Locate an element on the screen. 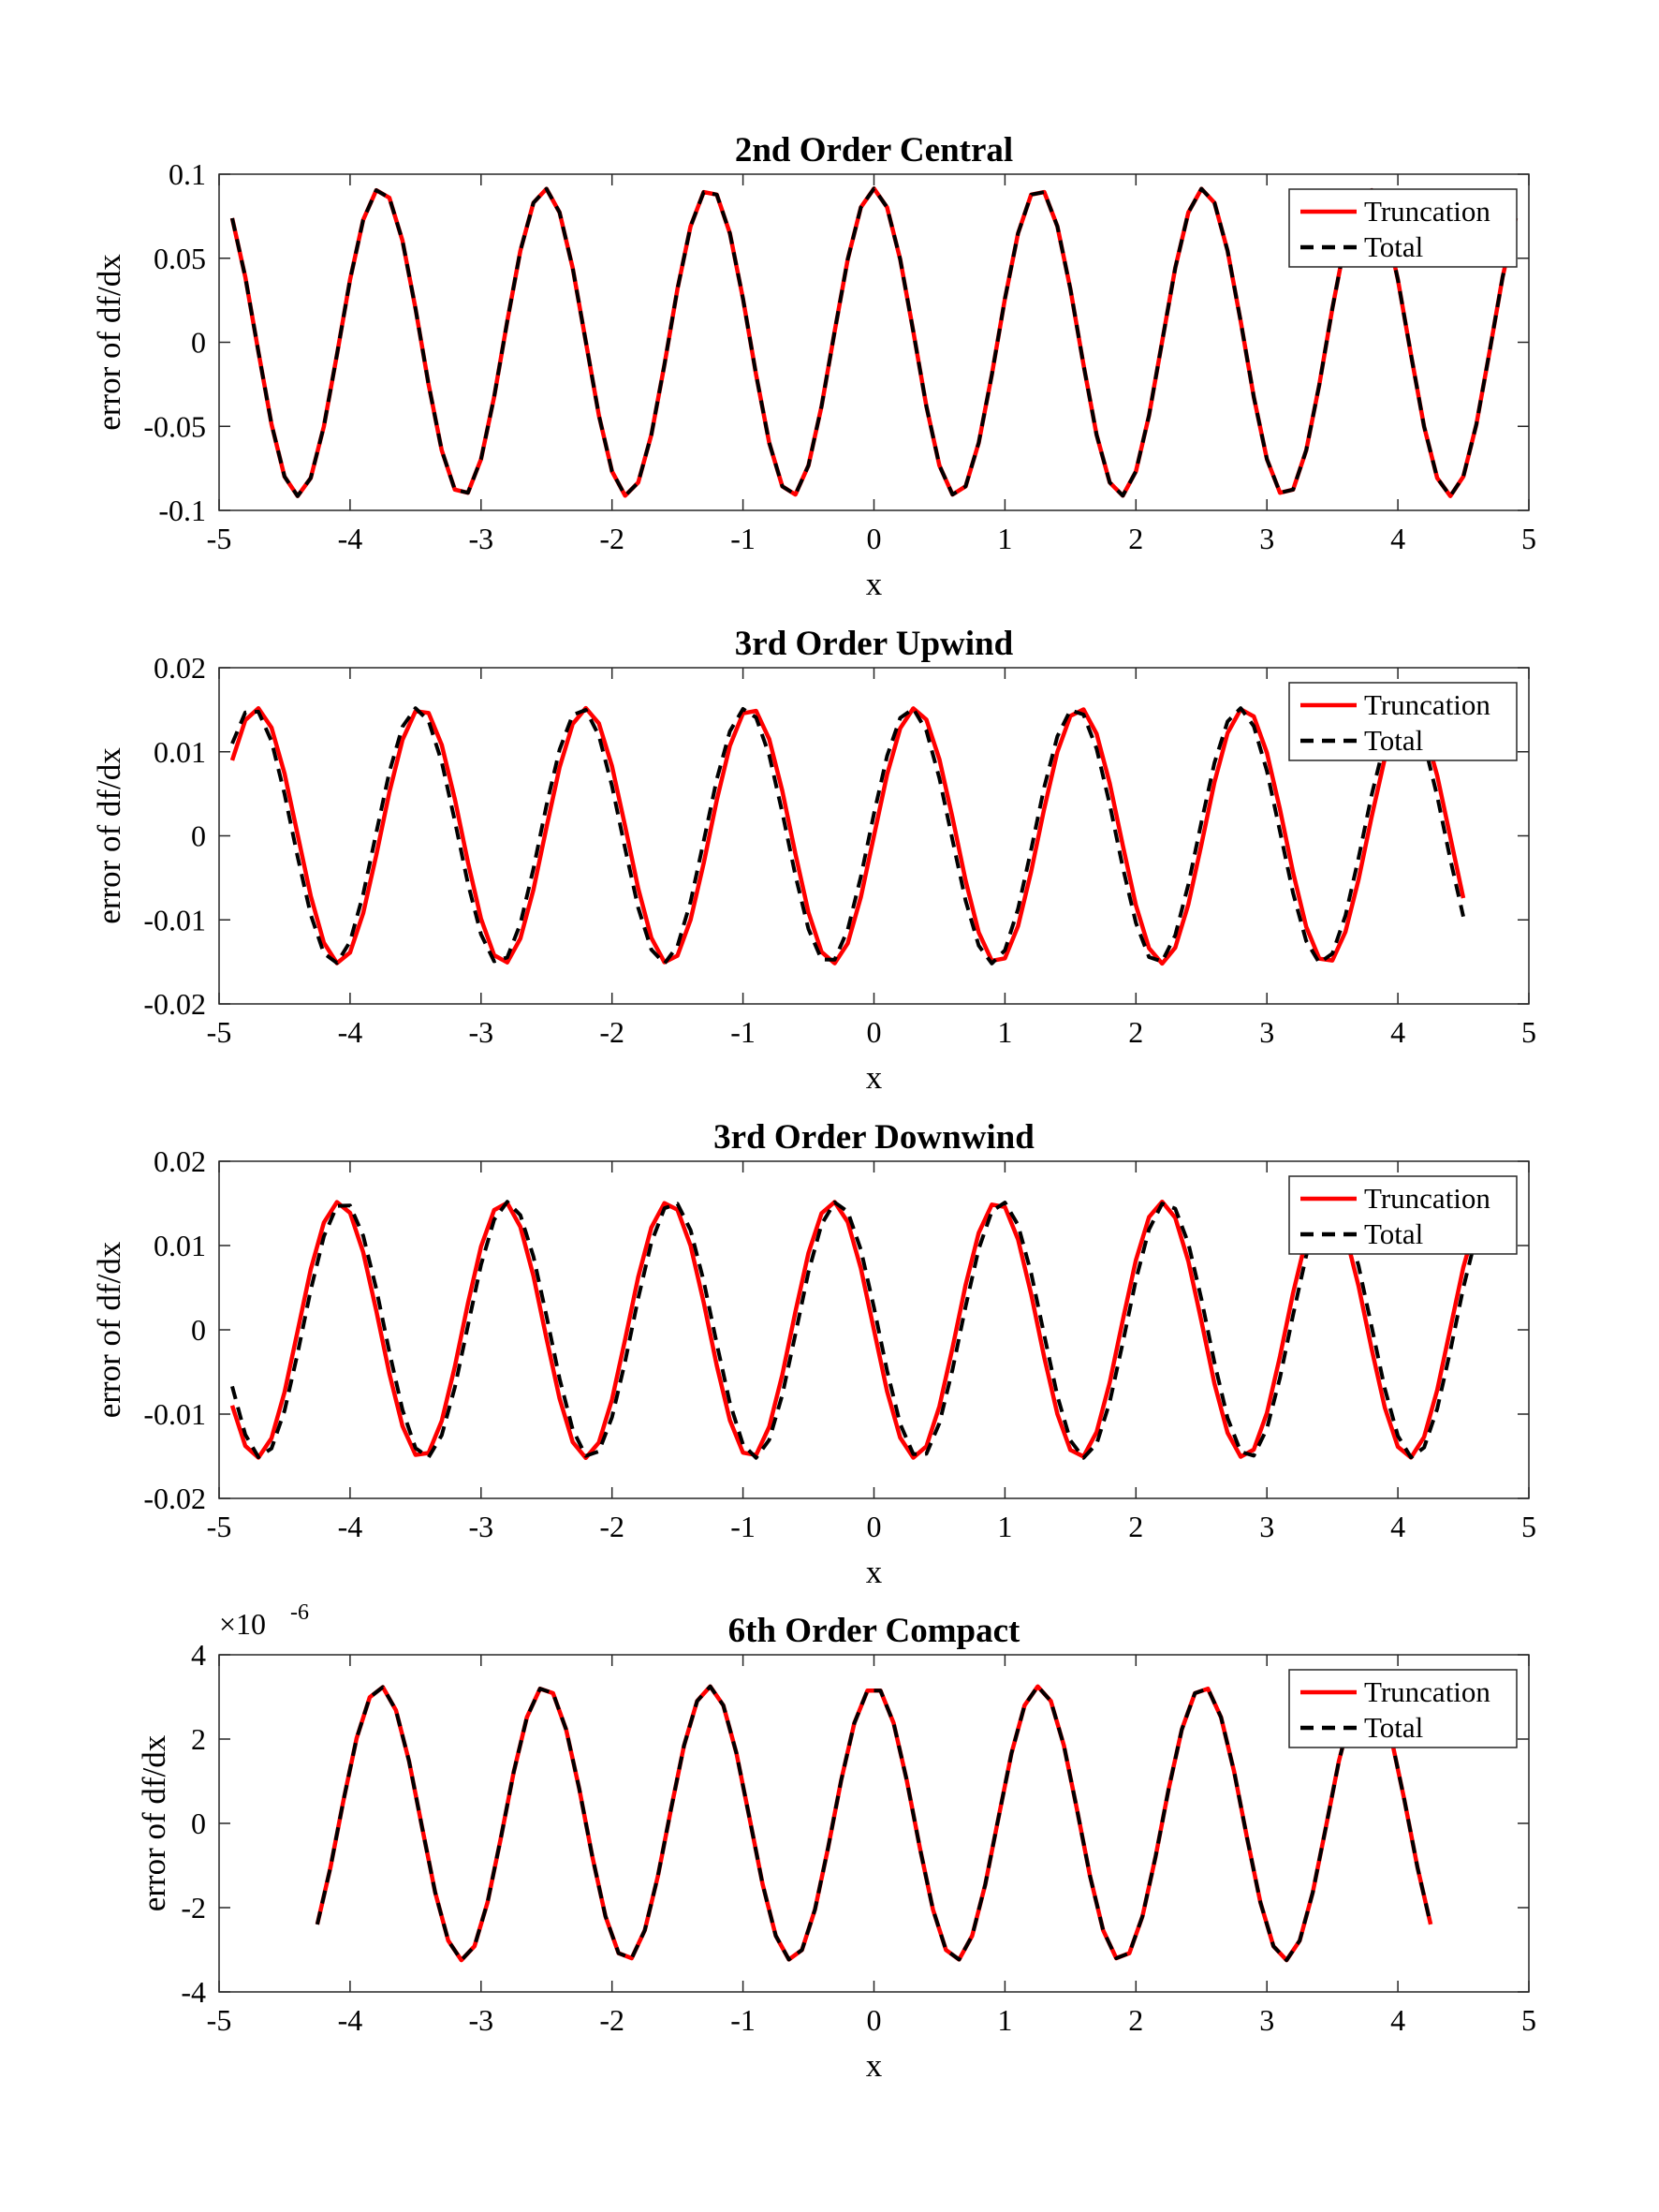 The height and width of the screenshot is (2212, 1659). chart-title: 3rd Order Downwind is located at coordinates (874, 1138).